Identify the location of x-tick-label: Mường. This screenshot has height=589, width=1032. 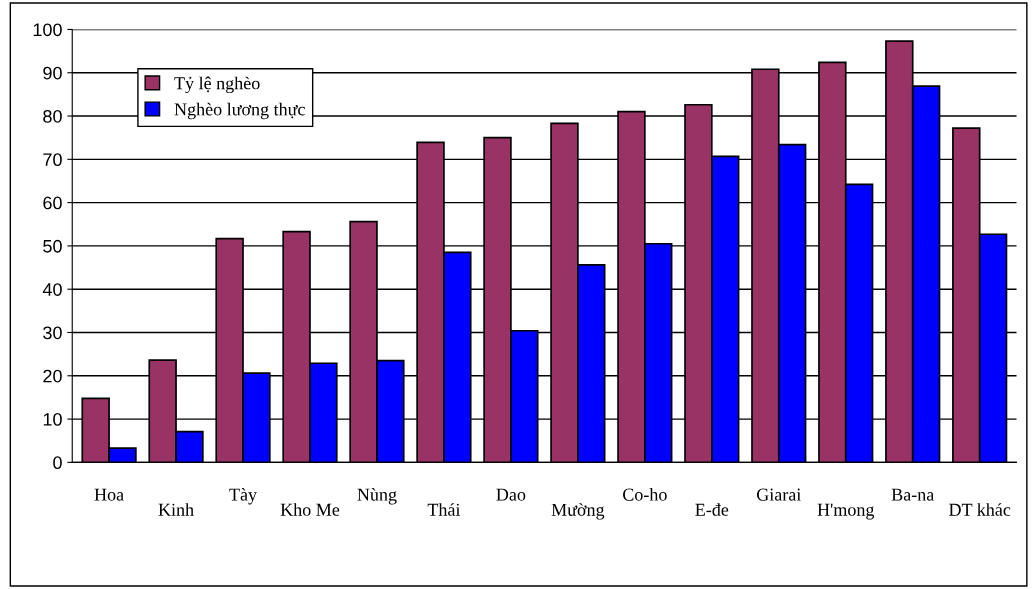
(578, 511).